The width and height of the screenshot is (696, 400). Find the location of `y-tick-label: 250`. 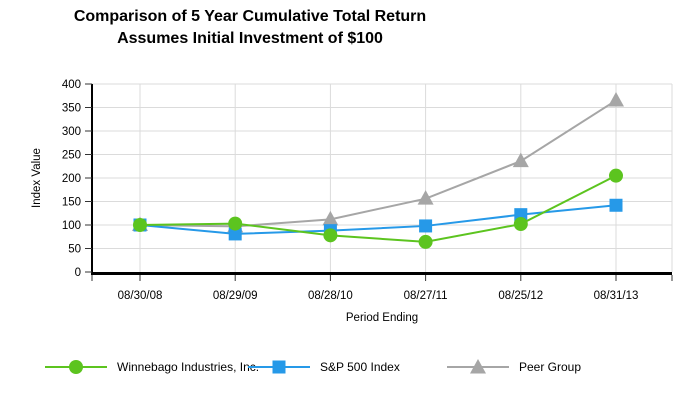

y-tick-label: 250 is located at coordinates (71, 156).